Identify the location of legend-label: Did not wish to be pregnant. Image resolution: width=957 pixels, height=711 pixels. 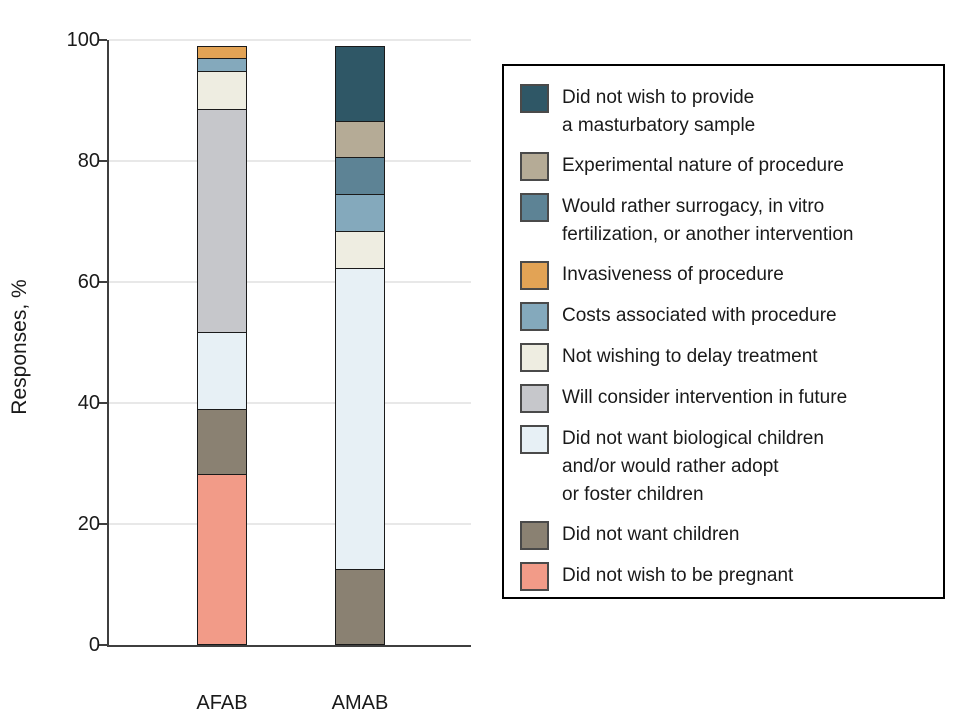
(678, 575).